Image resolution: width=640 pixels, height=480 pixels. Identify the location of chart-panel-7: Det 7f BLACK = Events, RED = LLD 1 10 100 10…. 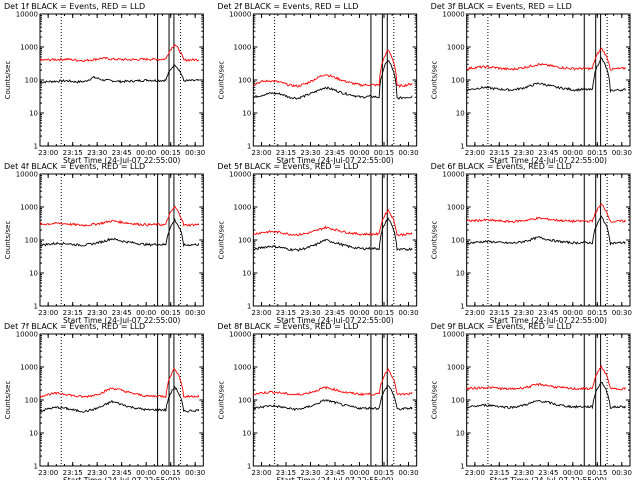
(104, 401).